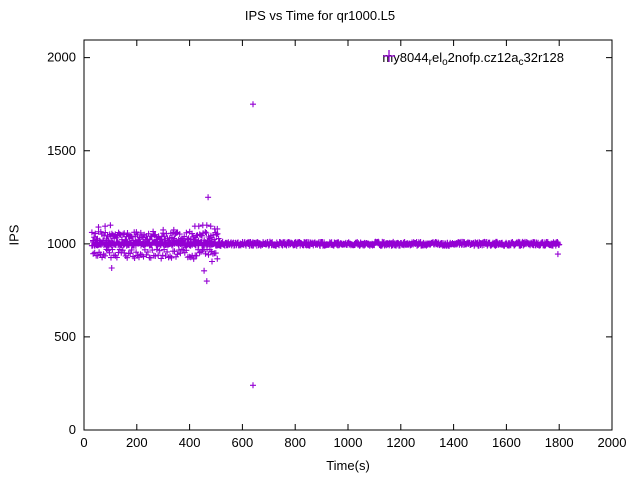 This screenshot has height=480, width=640. What do you see at coordinates (243, 442) in the screenshot?
I see `svg-text: 600` at bounding box center [243, 442].